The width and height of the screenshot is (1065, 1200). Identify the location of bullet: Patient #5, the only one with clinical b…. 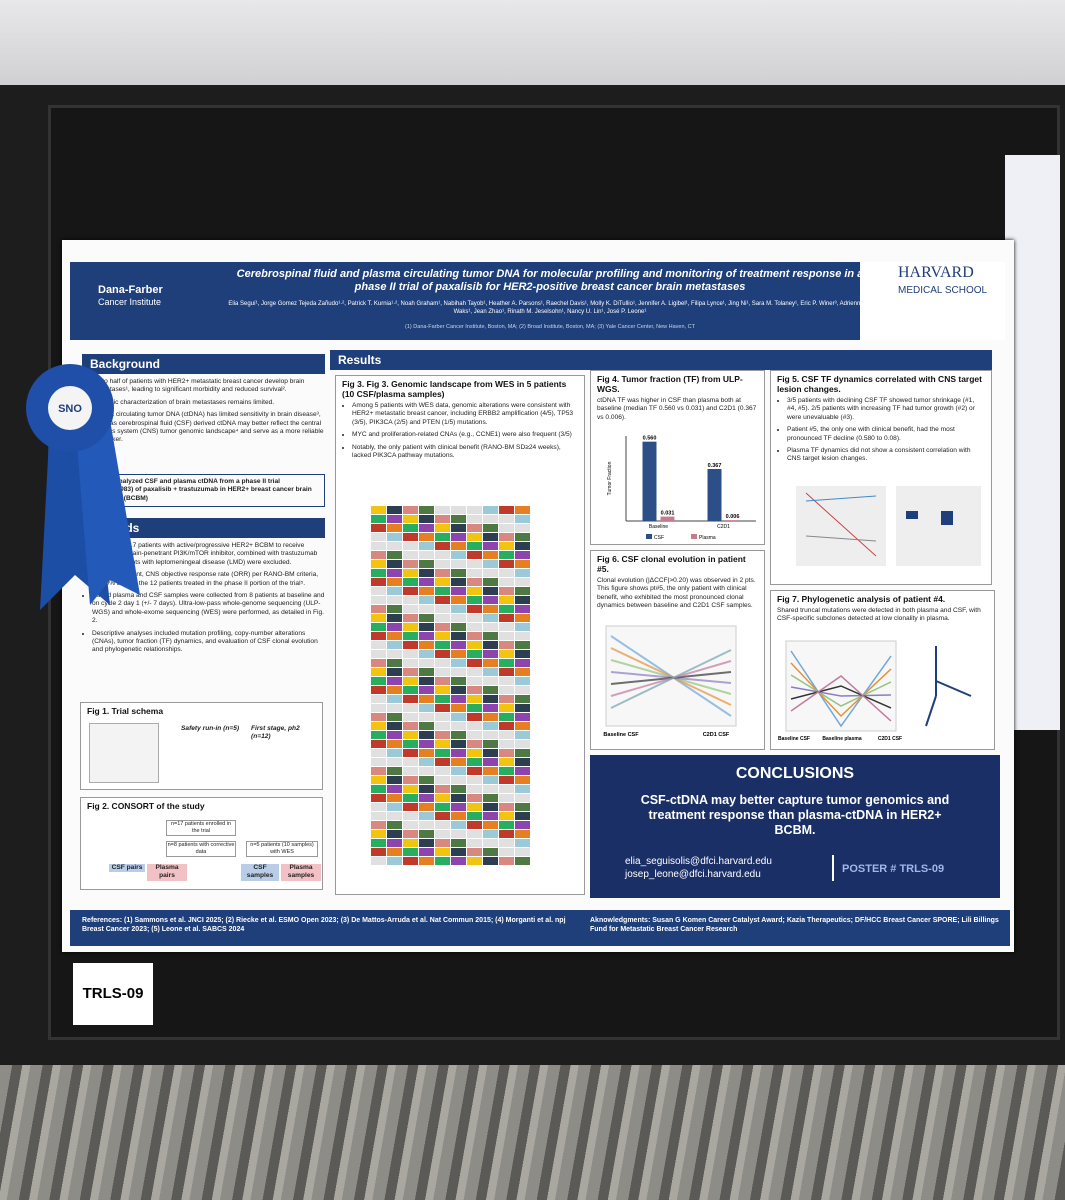
(886, 434).